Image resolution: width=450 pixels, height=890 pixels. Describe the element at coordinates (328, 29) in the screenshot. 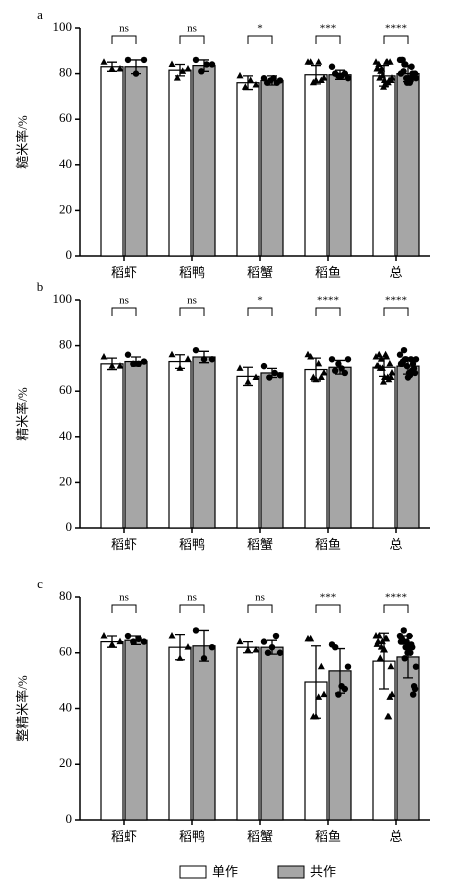

I see `significance-label: ***` at that location.